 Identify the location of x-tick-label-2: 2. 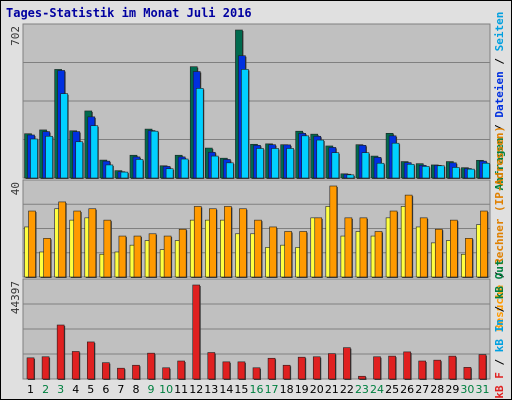
(45, 389).